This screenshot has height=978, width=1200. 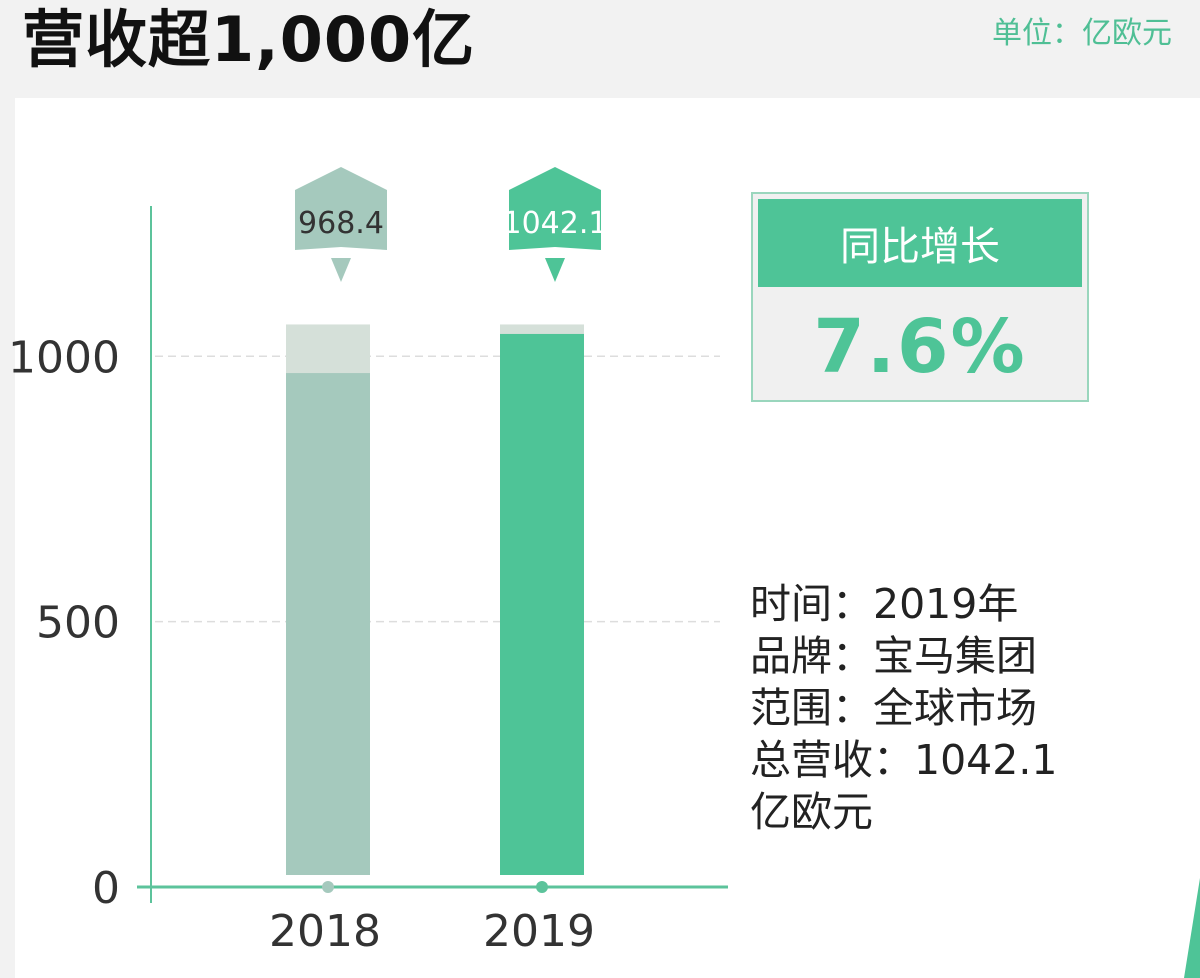 What do you see at coordinates (884, 604) in the screenshot?
I see `info-line-time: 时间：2019年` at bounding box center [884, 604].